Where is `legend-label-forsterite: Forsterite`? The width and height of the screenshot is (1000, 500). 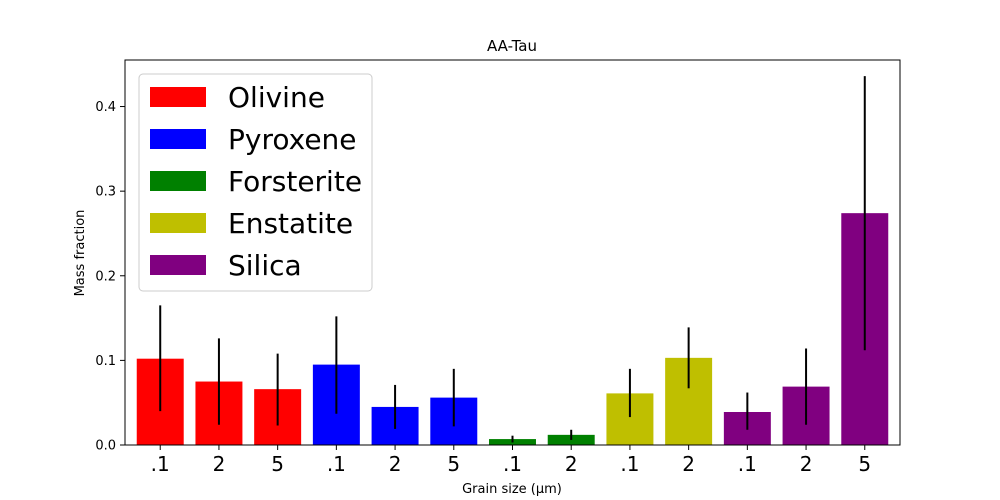 legend-label-forsterite: Forsterite is located at coordinates (295, 181).